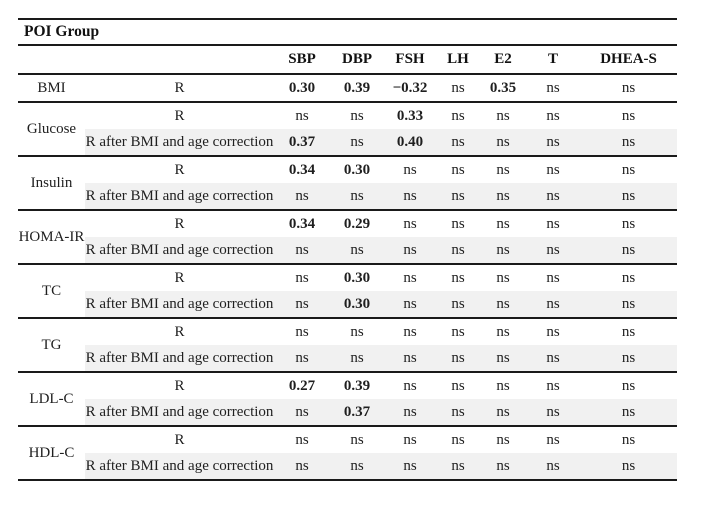  Describe the element at coordinates (410, 331) in the screenshot. I see `value-cell-tg-fsh: ns` at that location.